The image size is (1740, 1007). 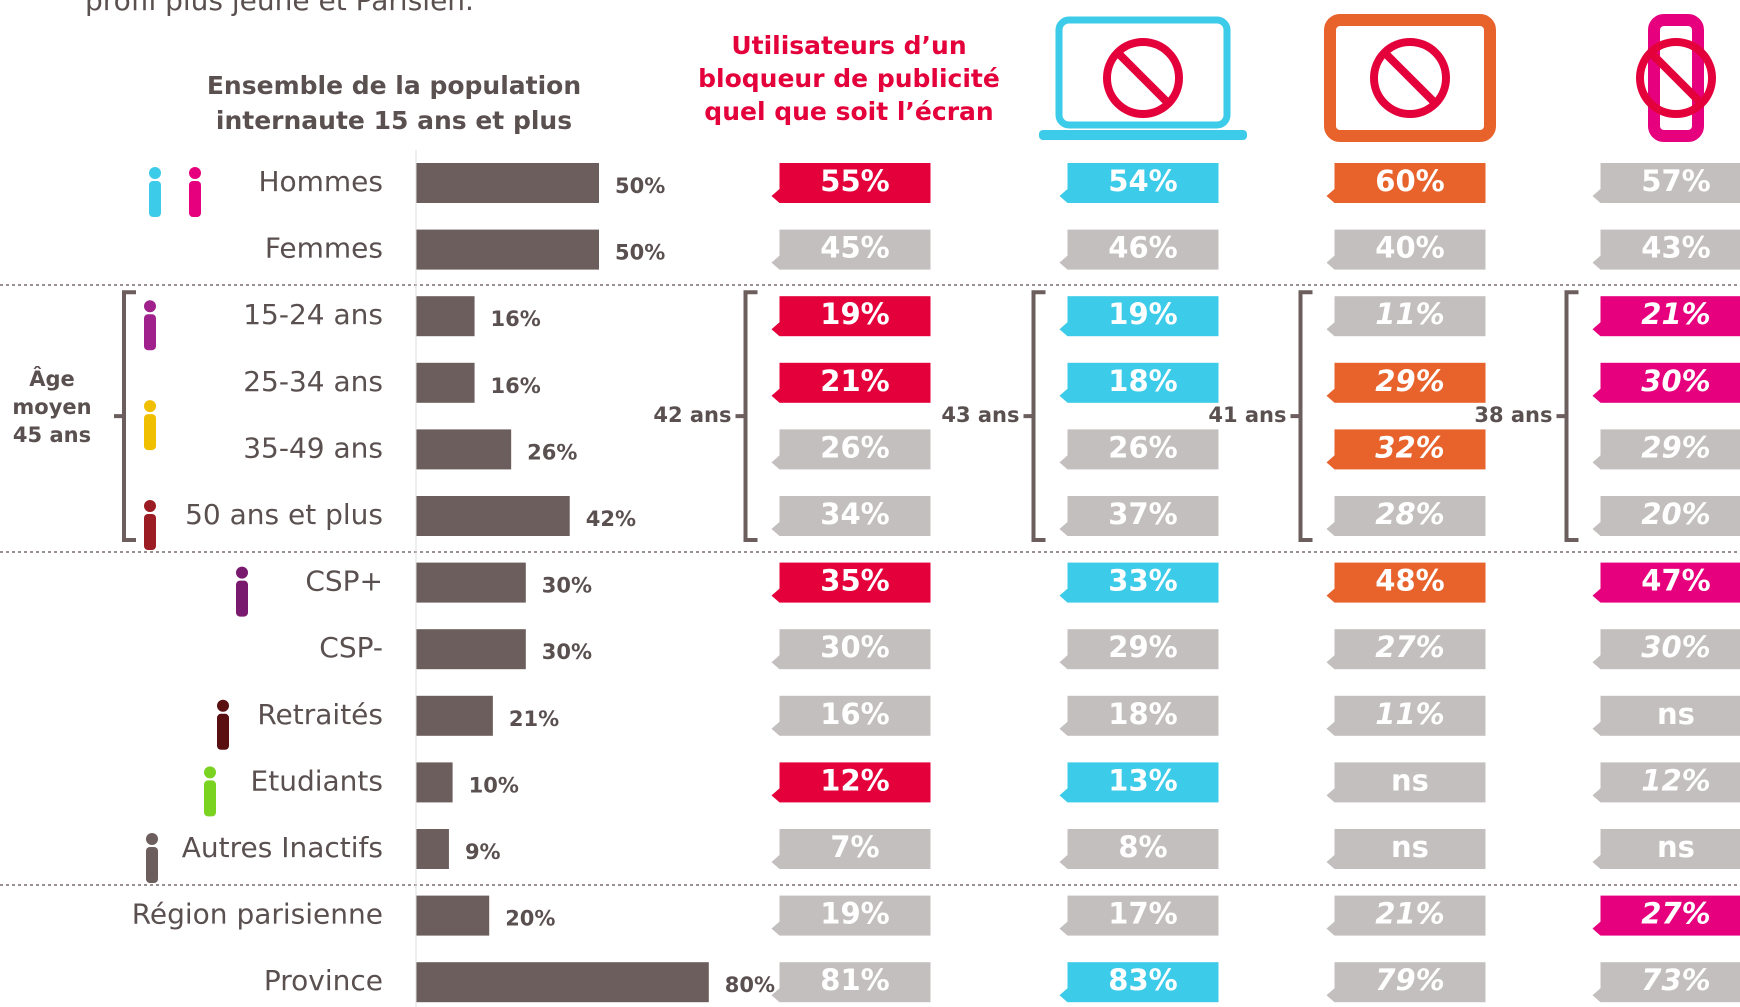 I want to click on column-mean-age: 41 ans, so click(x=1247, y=415).